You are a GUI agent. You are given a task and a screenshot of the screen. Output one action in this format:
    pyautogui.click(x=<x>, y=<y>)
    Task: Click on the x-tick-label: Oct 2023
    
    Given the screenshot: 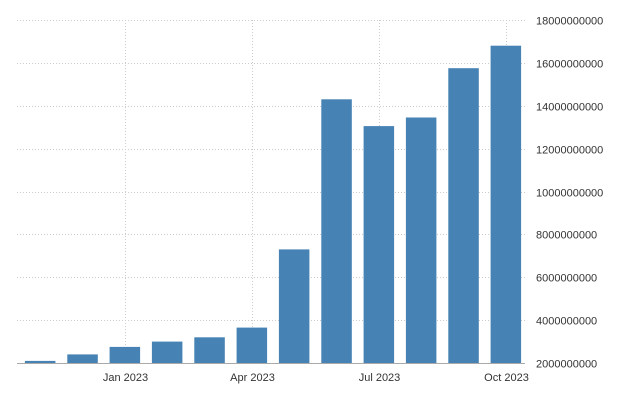 What is the action you would take?
    pyautogui.click(x=506, y=378)
    